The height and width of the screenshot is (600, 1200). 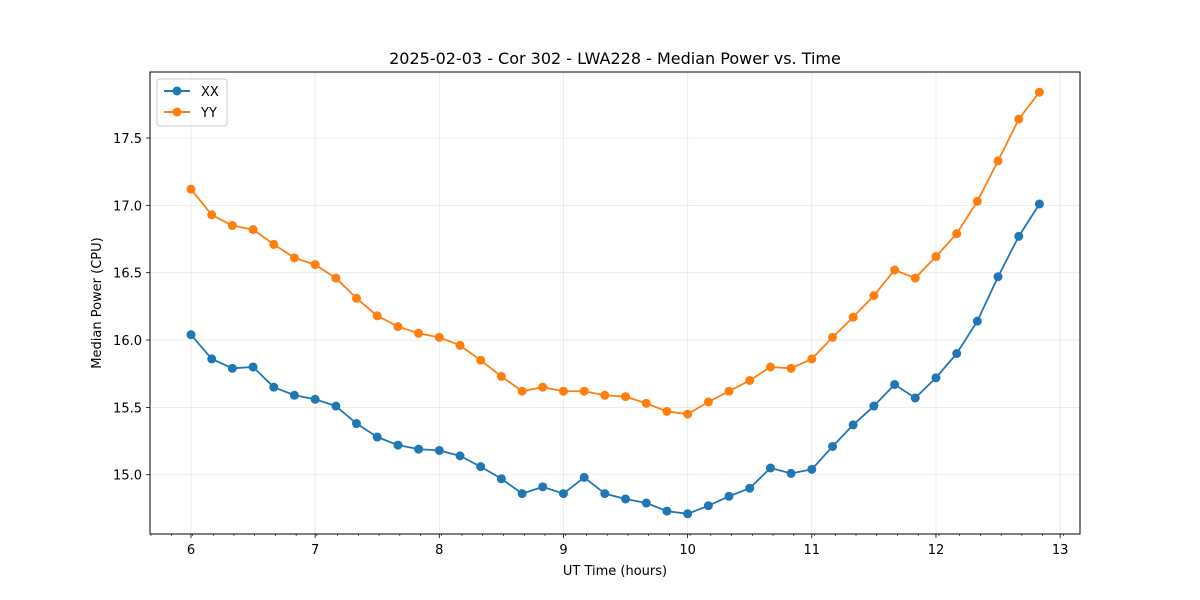 I want to click on y-tick-label: 16.0, so click(x=127, y=341).